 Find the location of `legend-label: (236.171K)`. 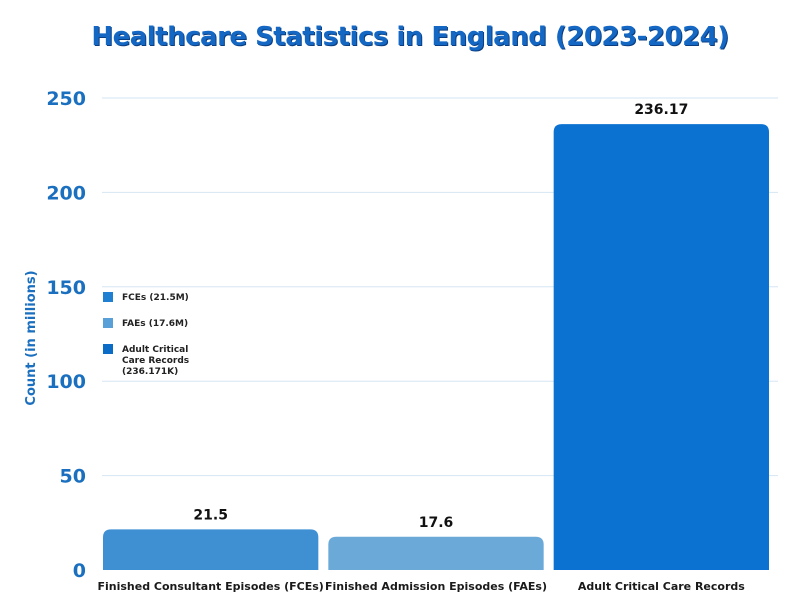

legend-label: (236.171K) is located at coordinates (150, 372).